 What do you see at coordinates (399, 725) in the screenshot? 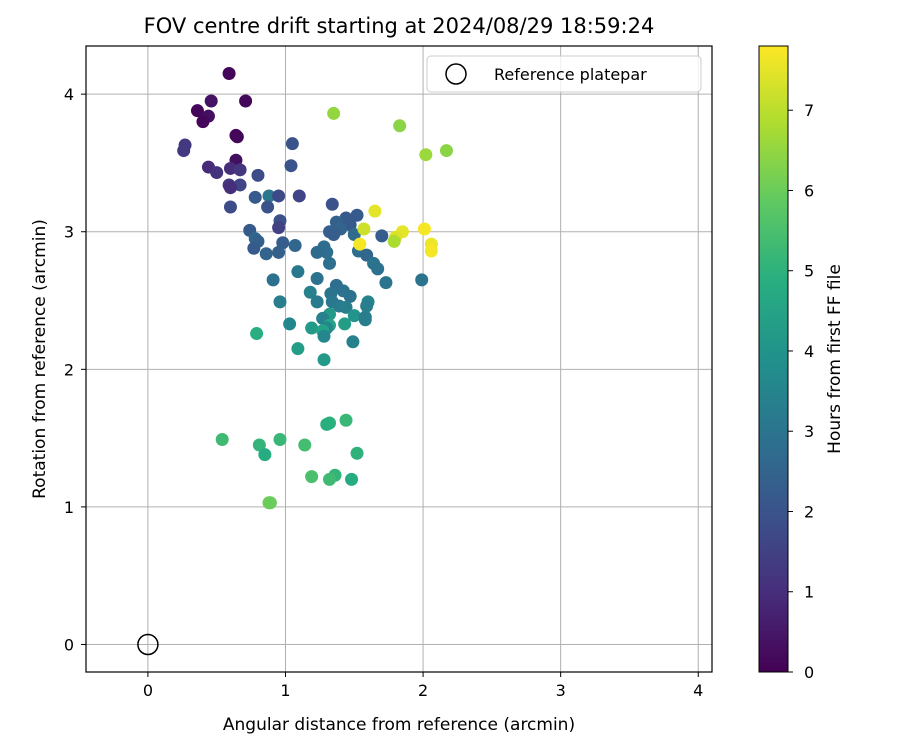
I see `x-axis-label: Angular distance from reference (arcmin)` at bounding box center [399, 725].